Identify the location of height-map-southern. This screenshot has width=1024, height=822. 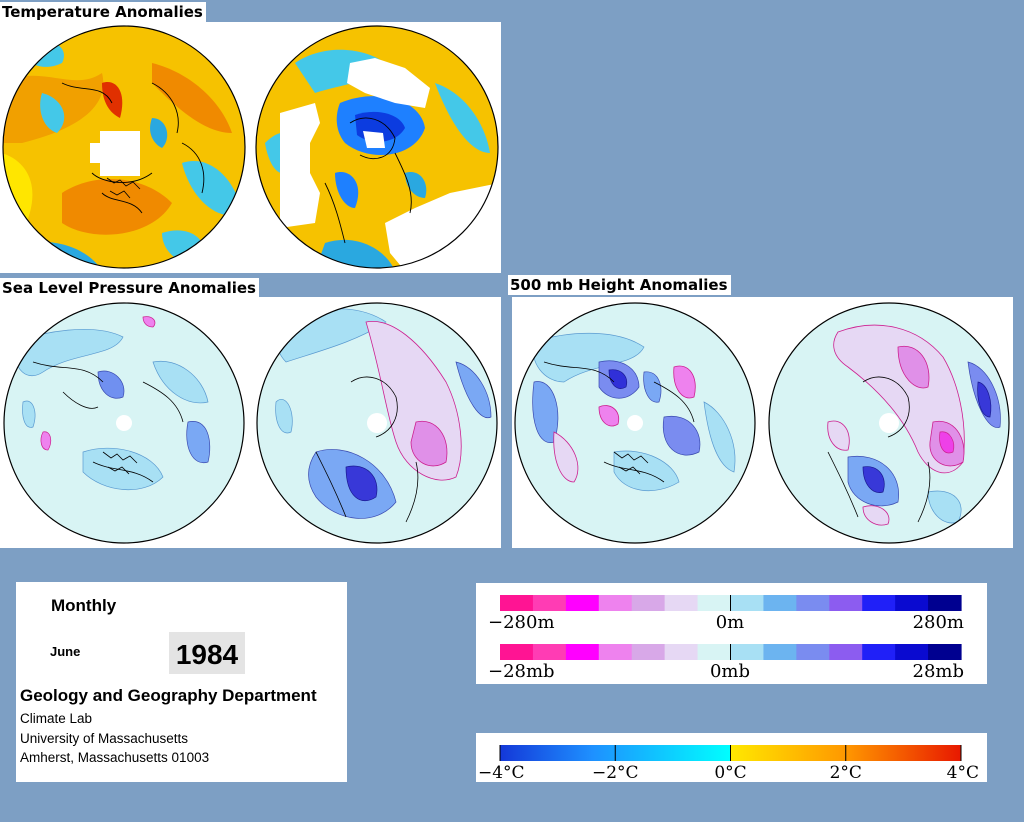
(889, 423).